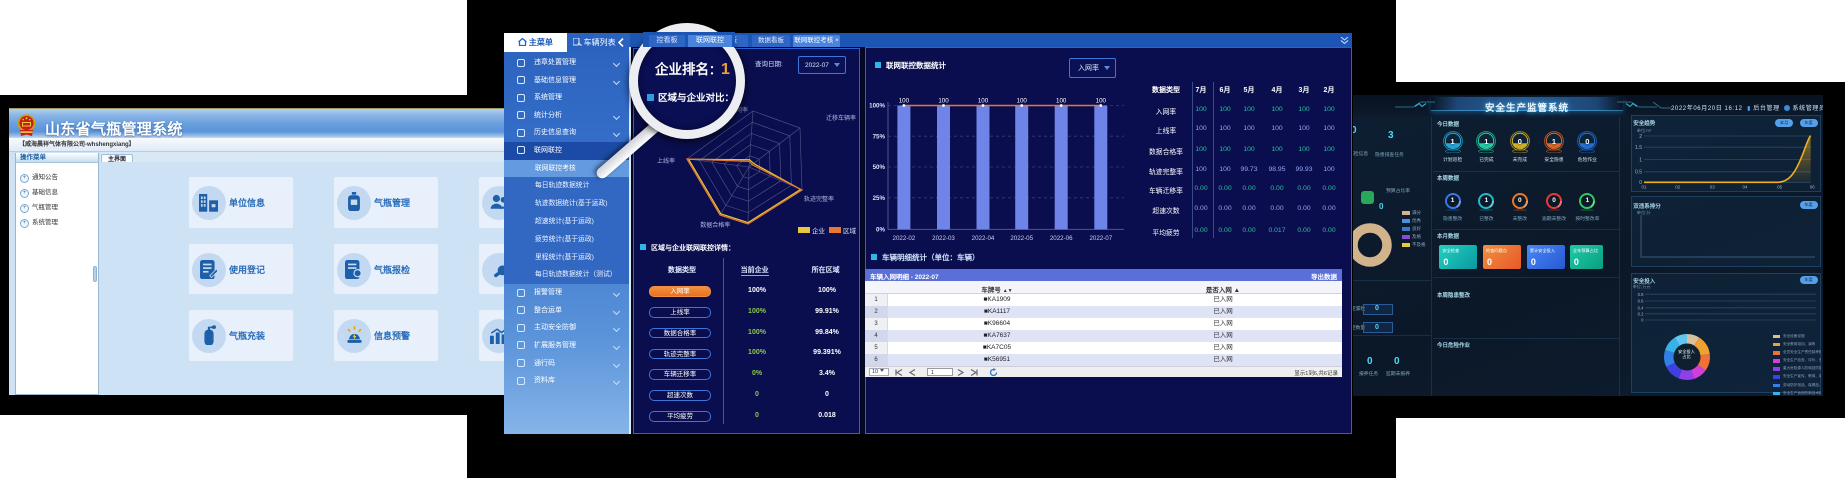  Describe the element at coordinates (1638, 148) in the screenshot. I see `svg-text: 1.5` at that location.